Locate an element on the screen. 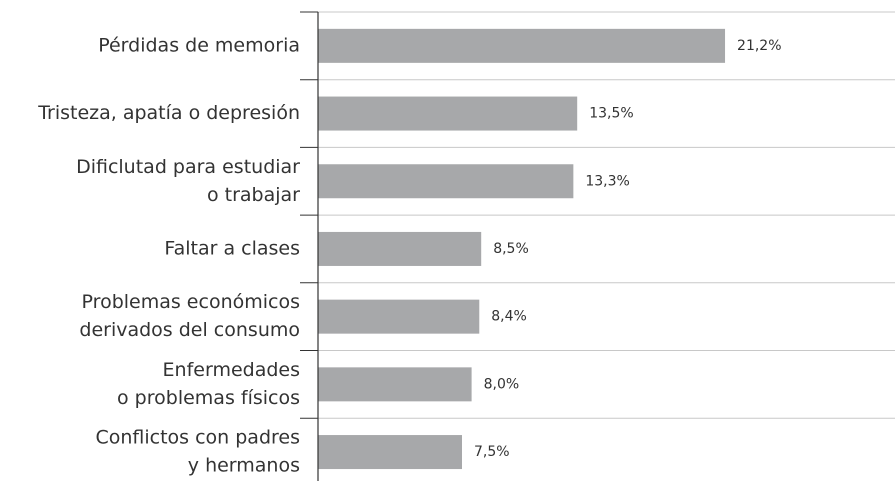 The image size is (895, 481). value-label: 13,5% is located at coordinates (611, 114).